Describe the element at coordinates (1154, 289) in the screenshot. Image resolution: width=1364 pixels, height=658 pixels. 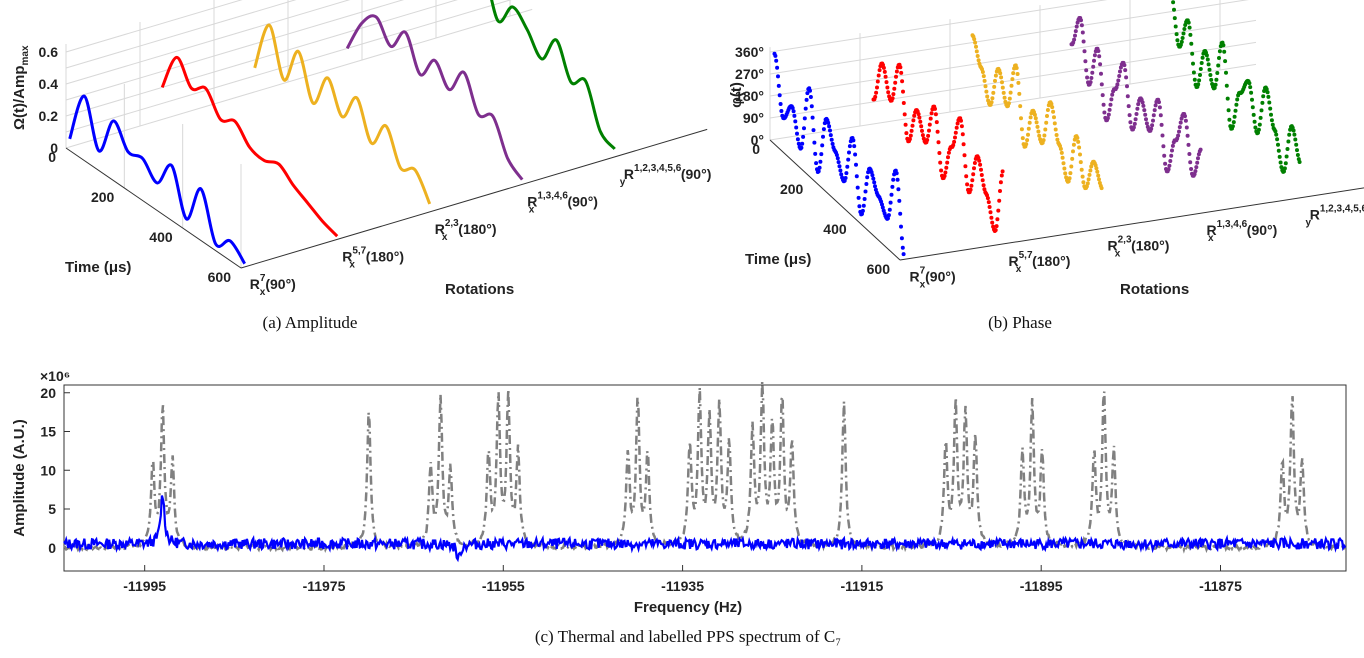
I see `rotations-label-b: Rotations` at that location.